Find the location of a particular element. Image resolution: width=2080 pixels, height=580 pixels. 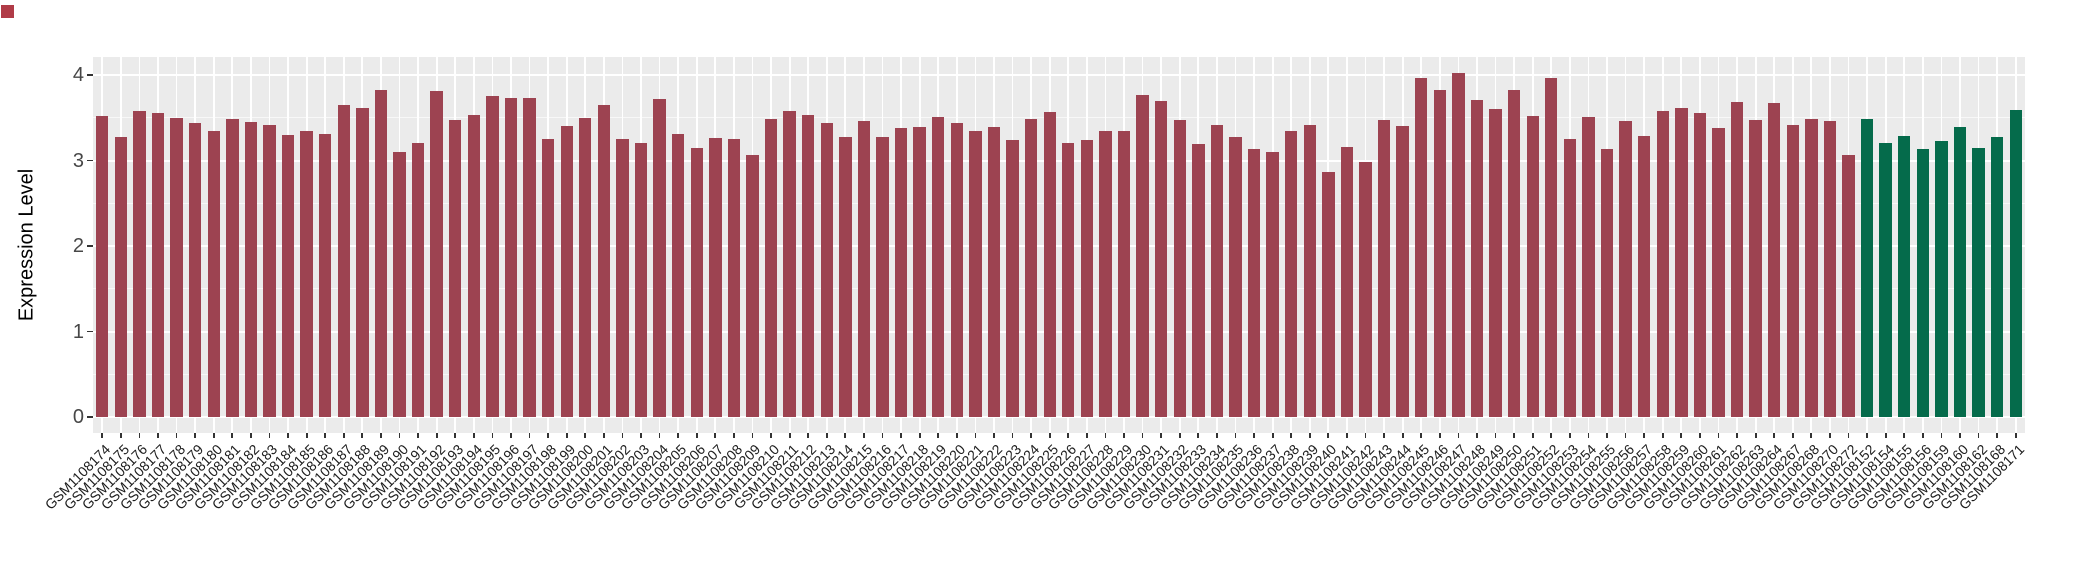

bar-GSM1108224 is located at coordinates (1031, 267).